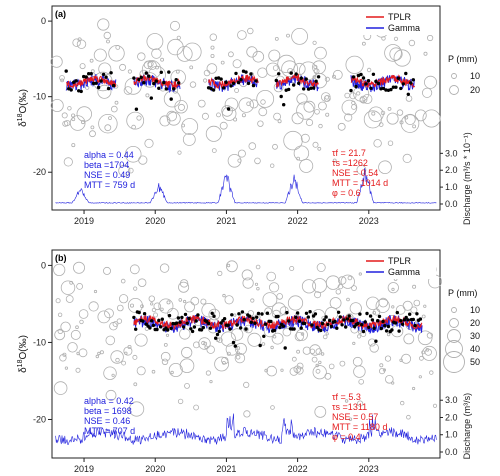 This screenshot has width=500, height=476. What do you see at coordinates (43, 265) in the screenshot?
I see `y-tick-label: 0` at bounding box center [43, 265].